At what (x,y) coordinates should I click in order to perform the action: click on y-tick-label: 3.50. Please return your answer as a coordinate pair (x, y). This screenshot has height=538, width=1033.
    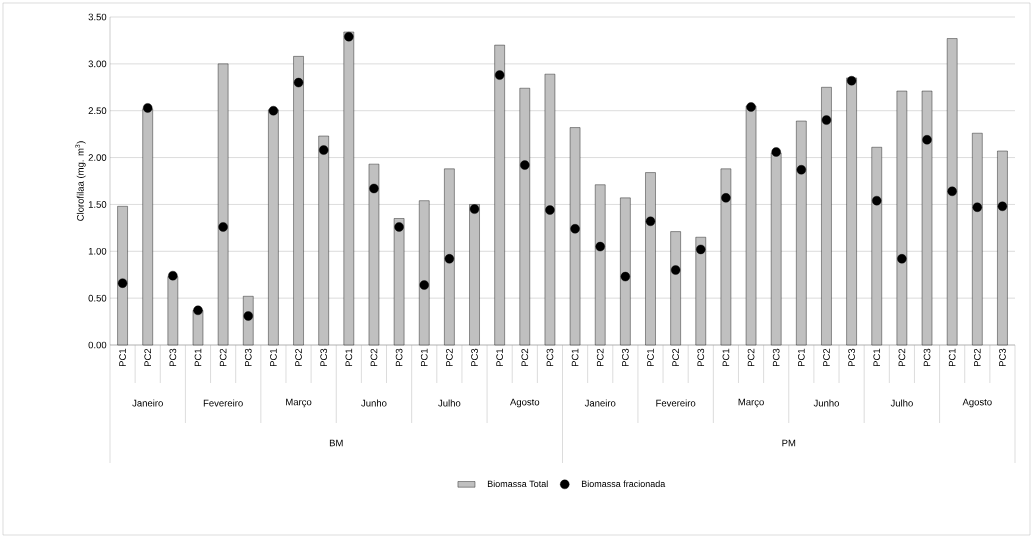
    Looking at the image, I should click on (97, 17).